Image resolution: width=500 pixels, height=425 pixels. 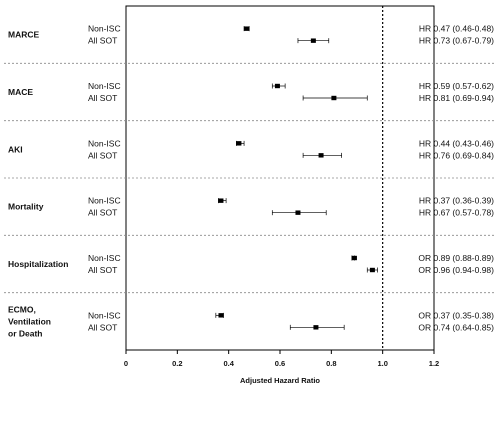 I want to click on estimate-label: OR 0.74 (0.64-0.85), so click(x=456, y=327).